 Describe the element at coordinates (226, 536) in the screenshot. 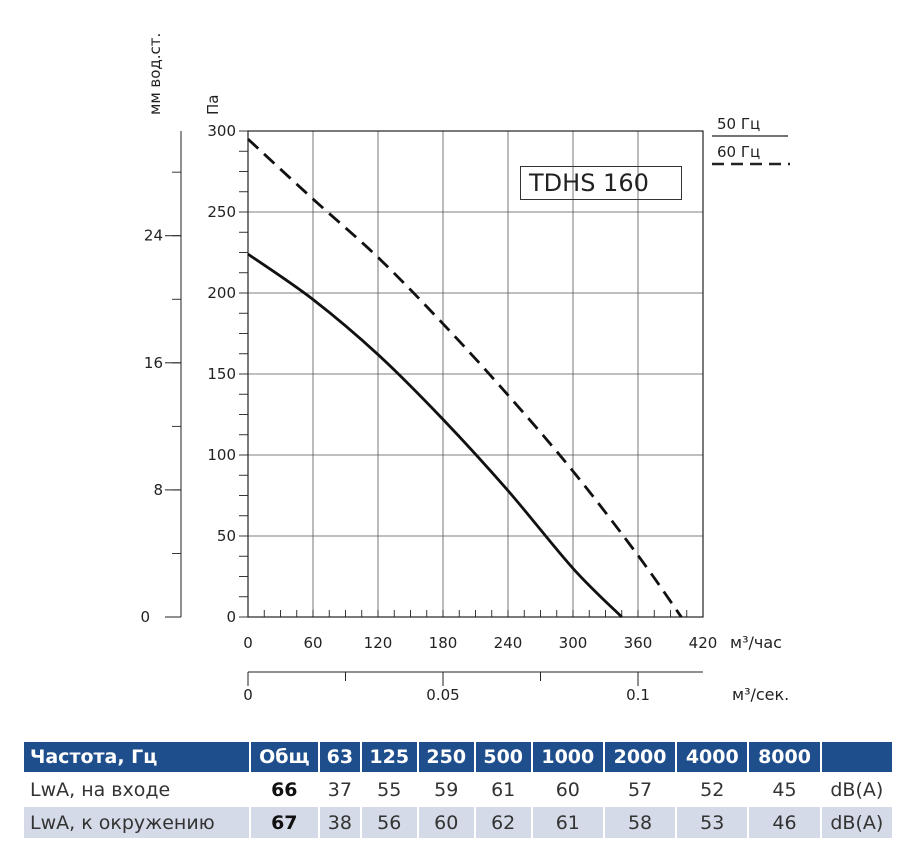

I see `y-tick-label-pa: 50` at that location.